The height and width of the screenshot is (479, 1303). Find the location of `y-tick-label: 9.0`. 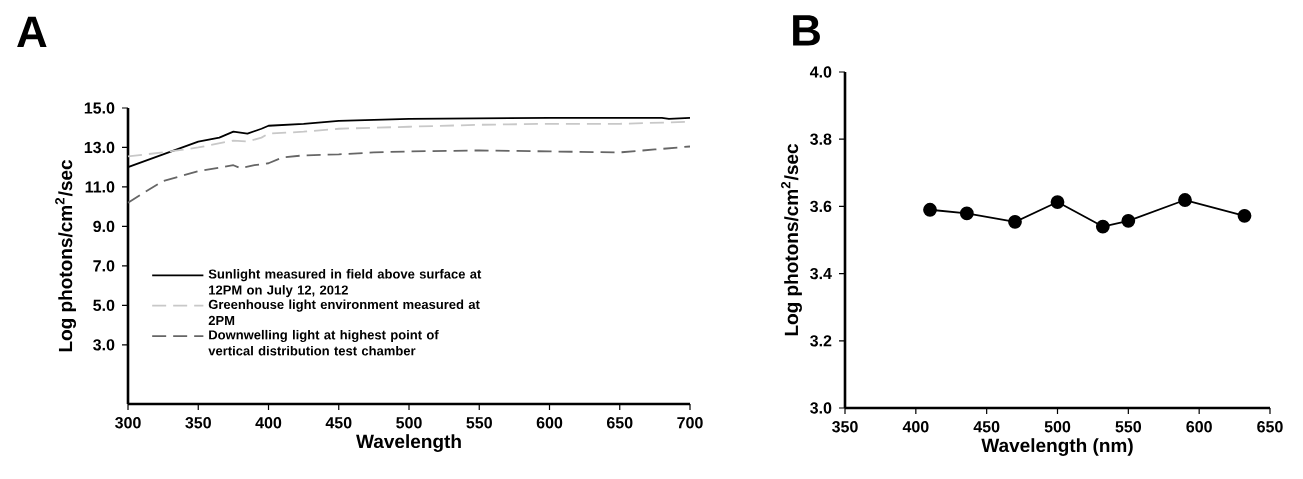

y-tick-label: 9.0 is located at coordinates (104, 226).